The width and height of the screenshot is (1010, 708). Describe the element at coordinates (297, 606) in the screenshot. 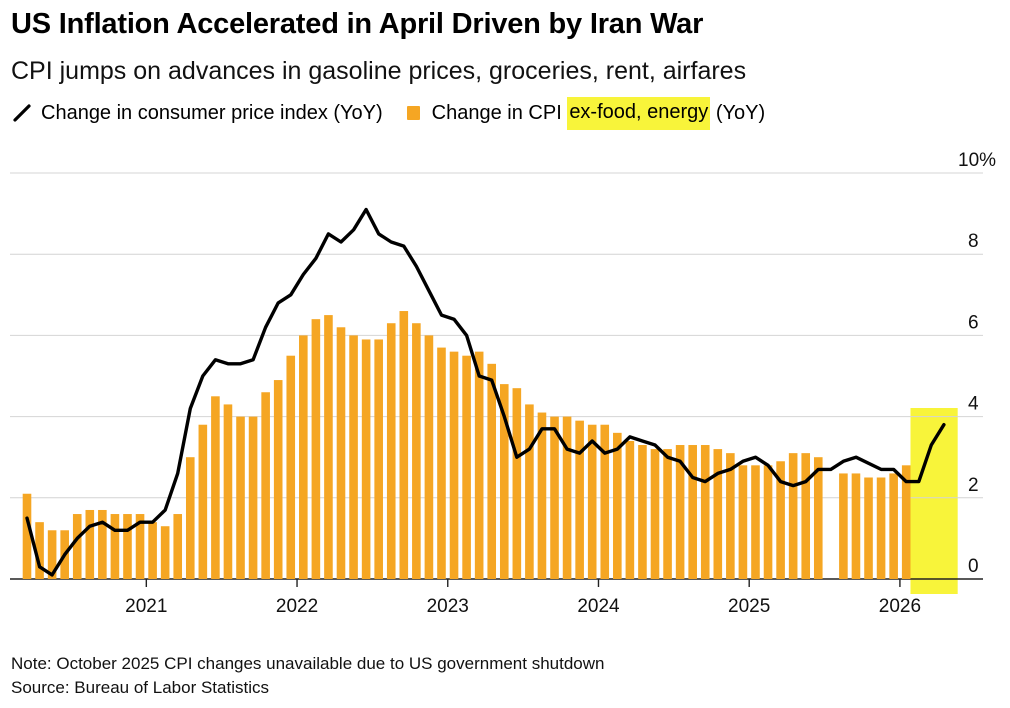

I see `x-tick-label: 2022` at that location.